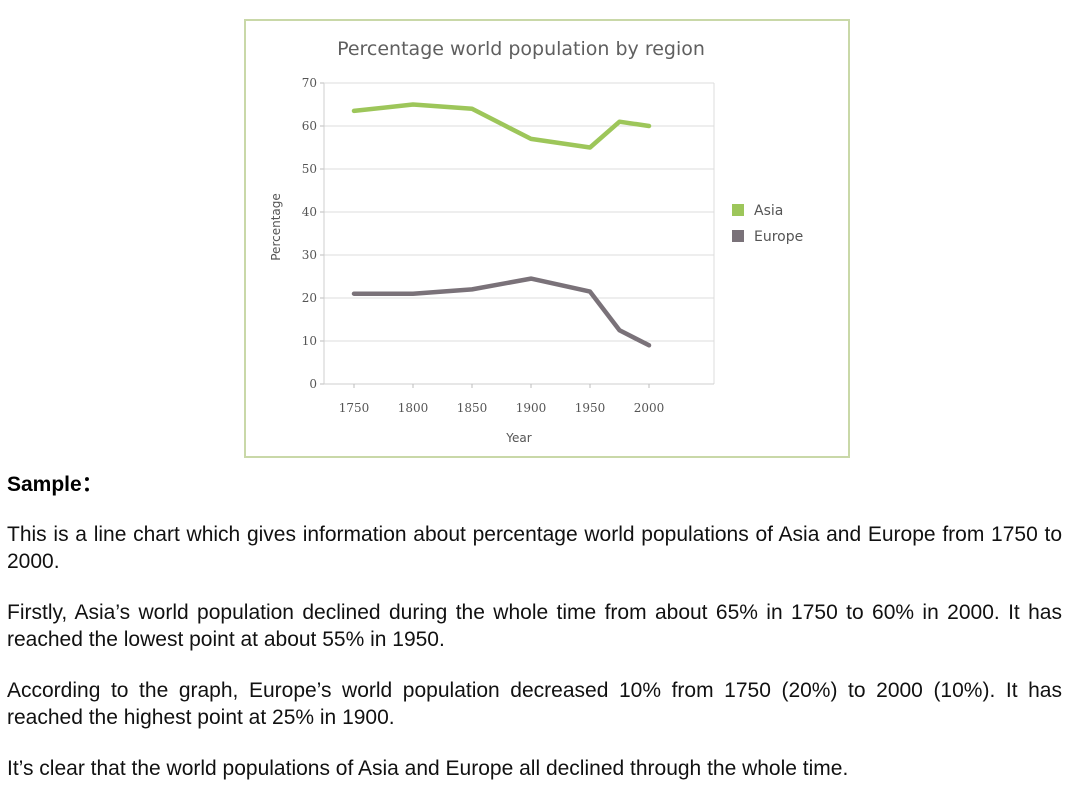  What do you see at coordinates (55, 484) in the screenshot?
I see `sample-heading: Sample：` at bounding box center [55, 484].